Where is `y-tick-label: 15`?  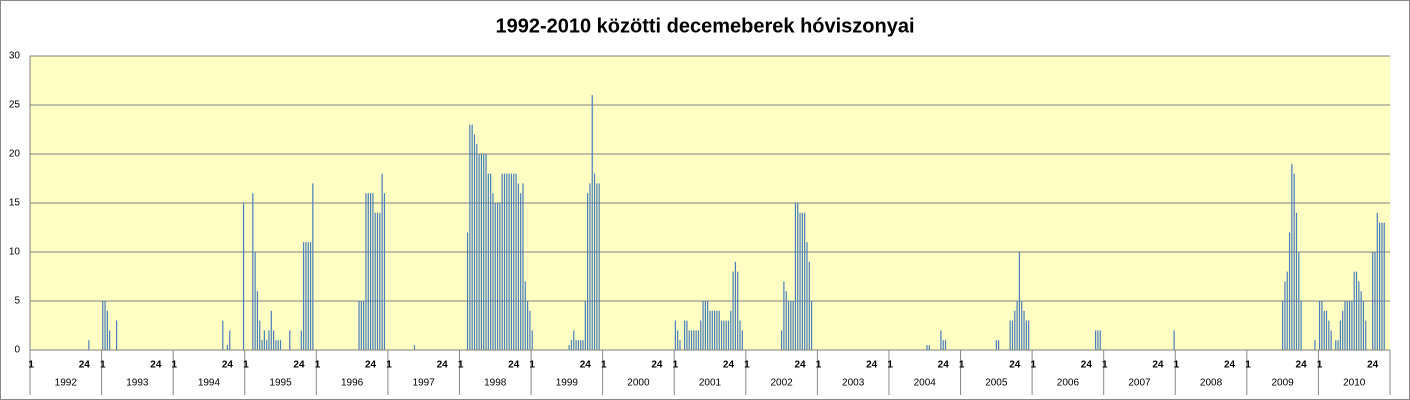
y-tick-label: 15 is located at coordinates (15, 203).